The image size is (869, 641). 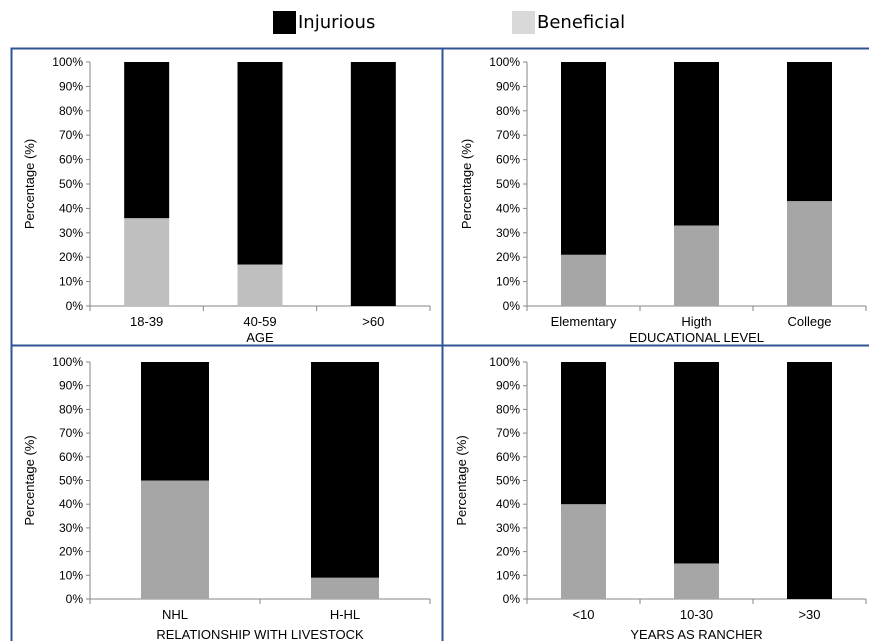 I want to click on chart2-y-tick-label: 90%, so click(x=508, y=86).